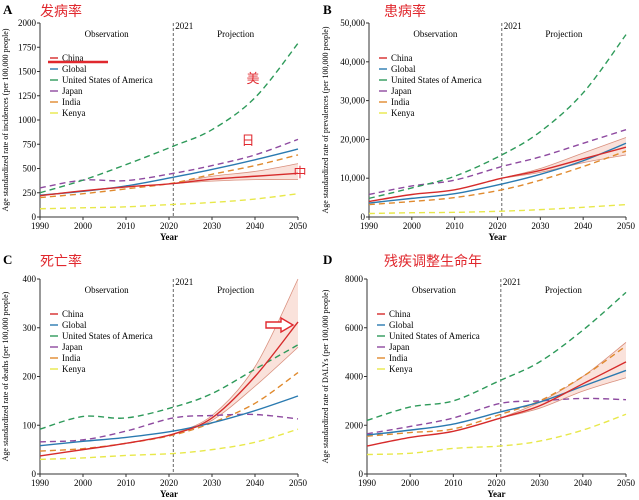 The width and height of the screenshot is (639, 500). I want to click on panel-cn-title: 发病率, so click(61, 11).